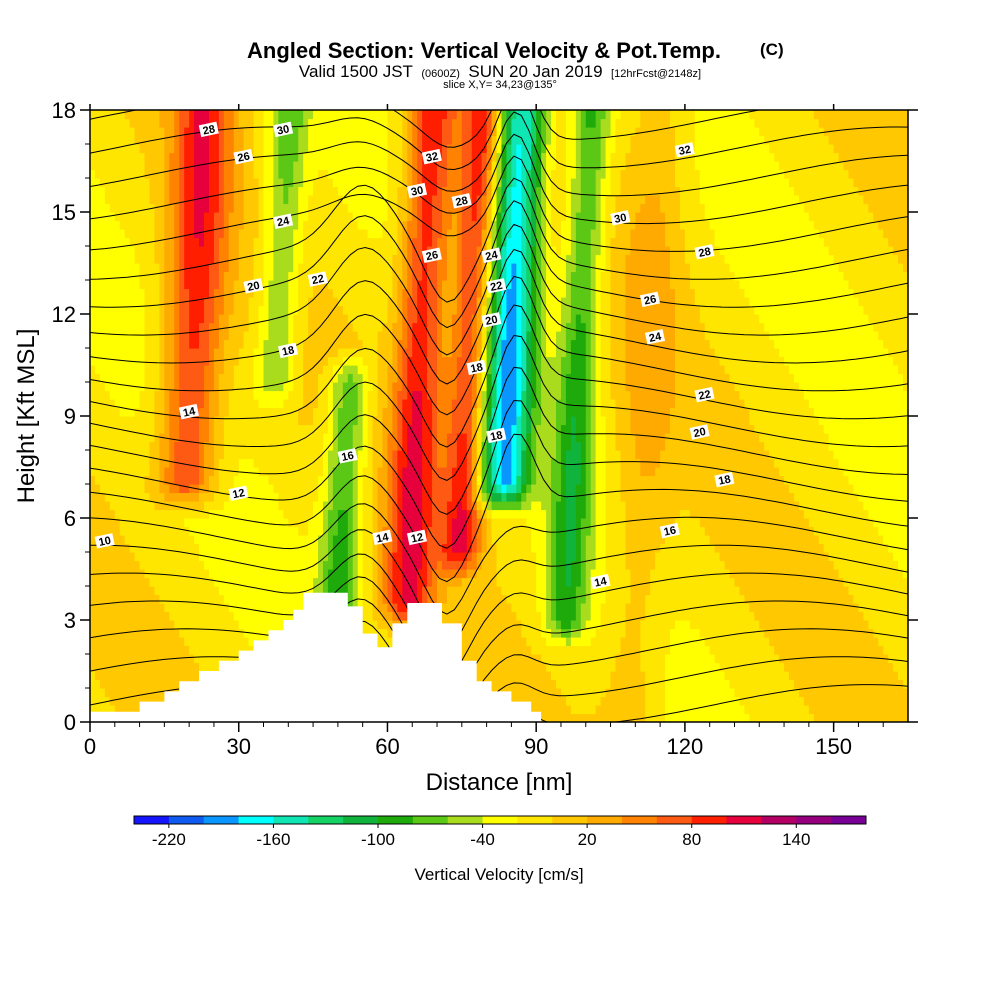 The height and width of the screenshot is (1000, 1000). I want to click on forecast-info: [12hrFcst@2148z], so click(656, 74).